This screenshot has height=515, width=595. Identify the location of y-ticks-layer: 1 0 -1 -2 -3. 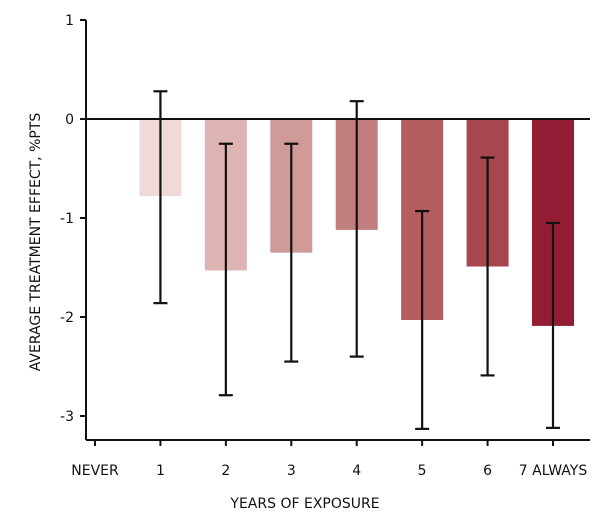
(73, 219).